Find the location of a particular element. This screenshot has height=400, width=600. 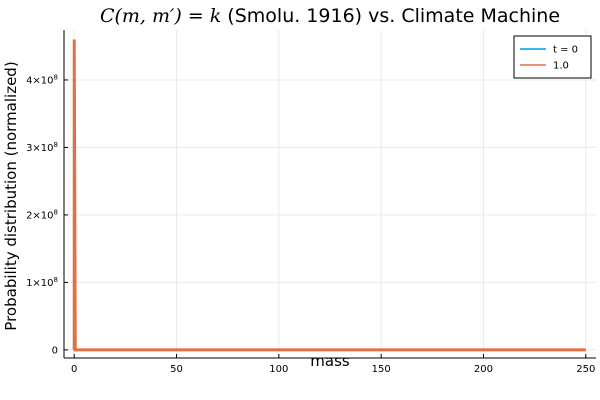

x-axis-label: mass is located at coordinates (330, 361).